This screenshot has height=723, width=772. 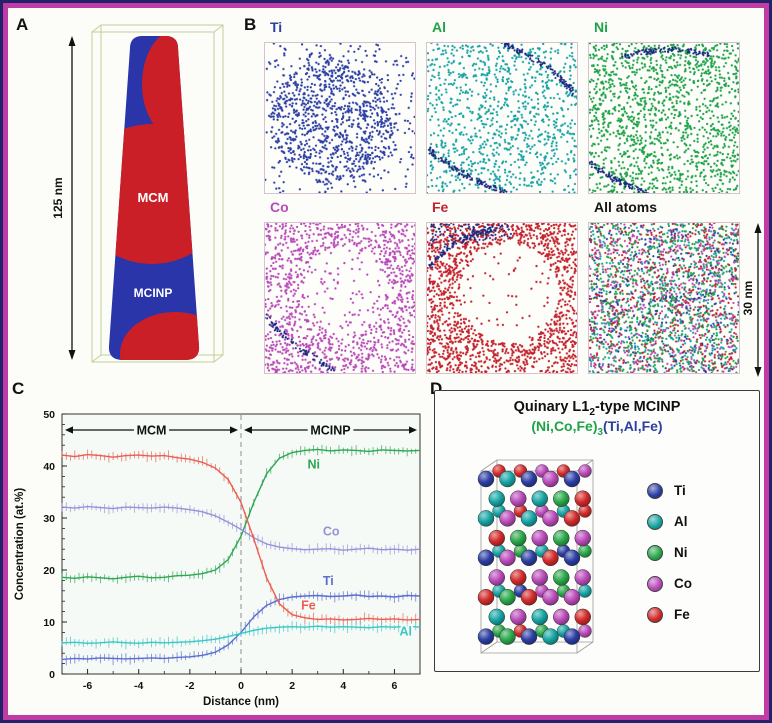 What do you see at coordinates (49, 467) in the screenshot?
I see `svg-text: 40` at bounding box center [49, 467].